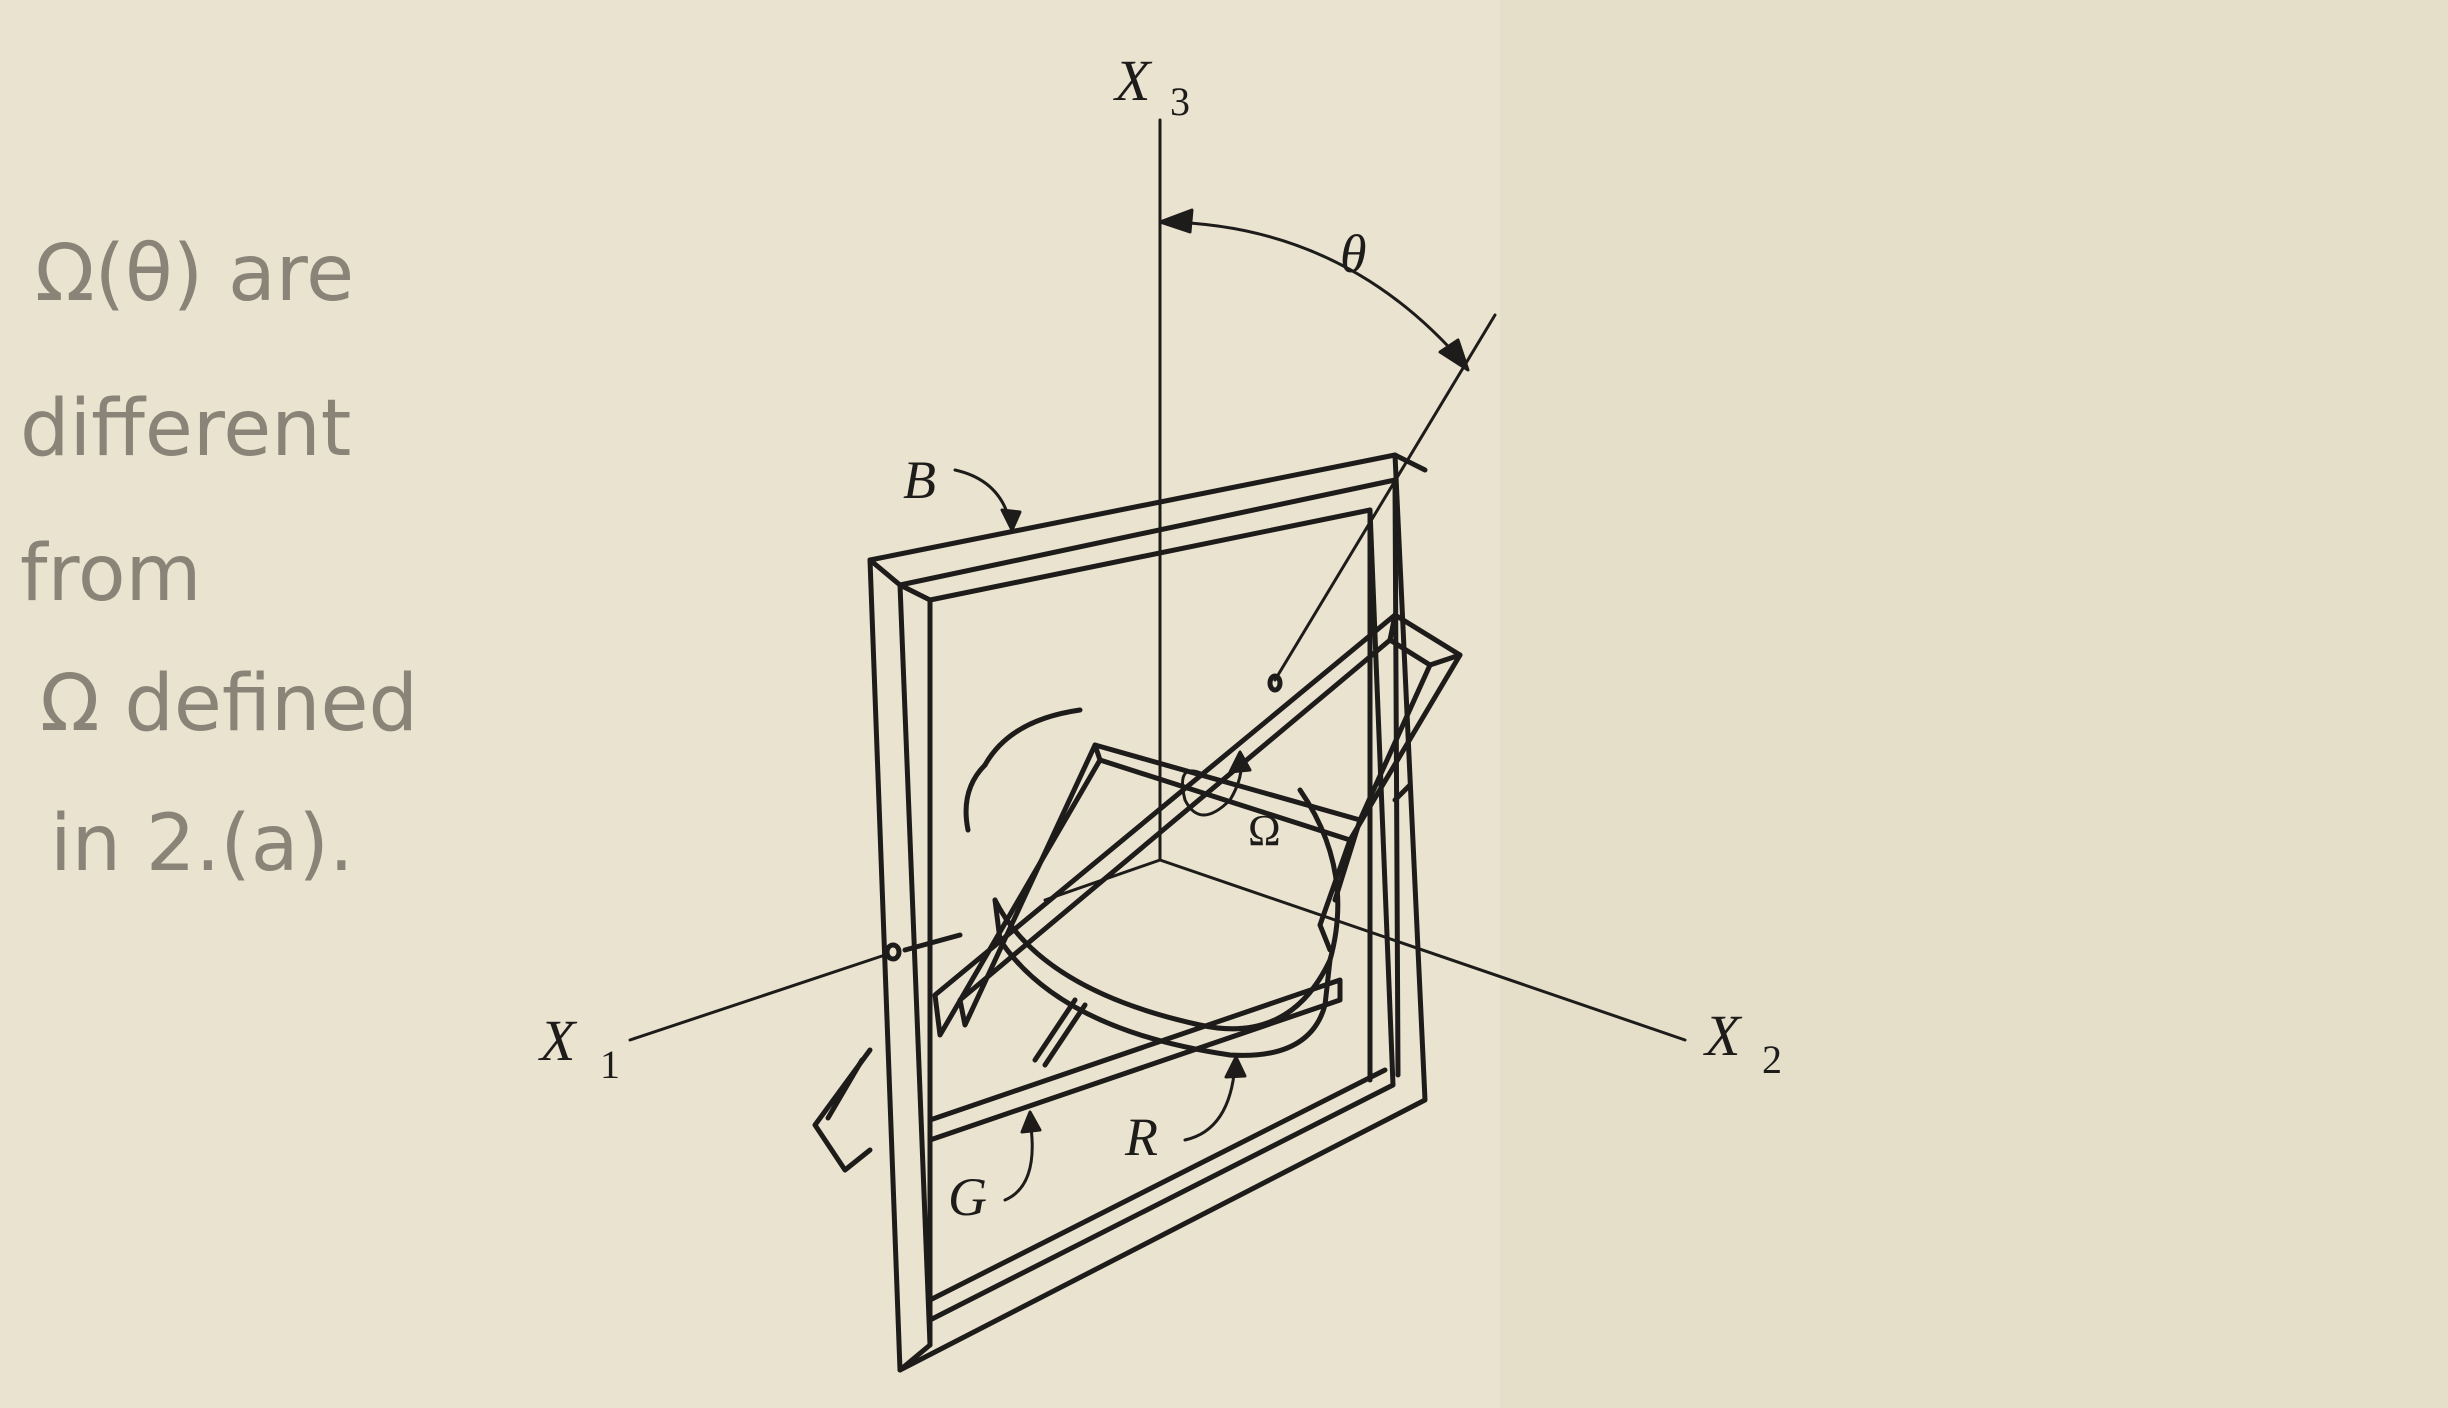 This screenshot has width=2448, height=1408. Describe the element at coordinates (1385, 497) in the screenshot. I see `axis-spin` at that location.